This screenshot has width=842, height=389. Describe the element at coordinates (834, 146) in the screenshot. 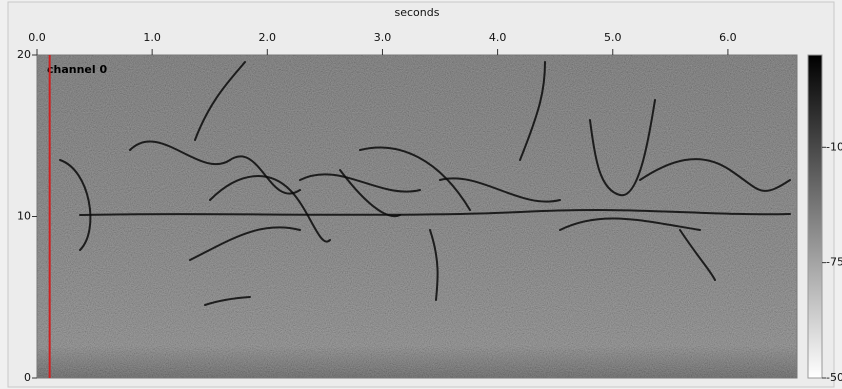

I see `colorbar-tick-label: -100` at that location.